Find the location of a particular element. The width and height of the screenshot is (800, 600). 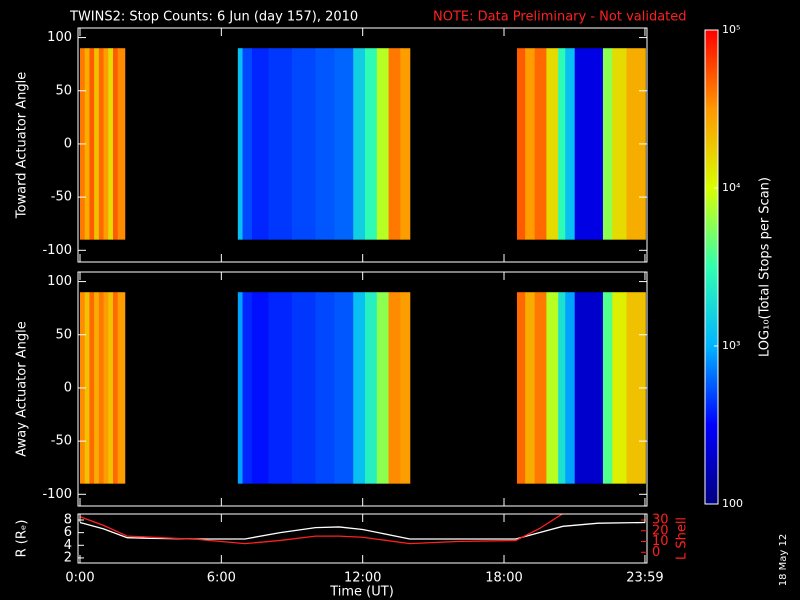

colorbar-tick-label: 10³ is located at coordinates (731, 345).